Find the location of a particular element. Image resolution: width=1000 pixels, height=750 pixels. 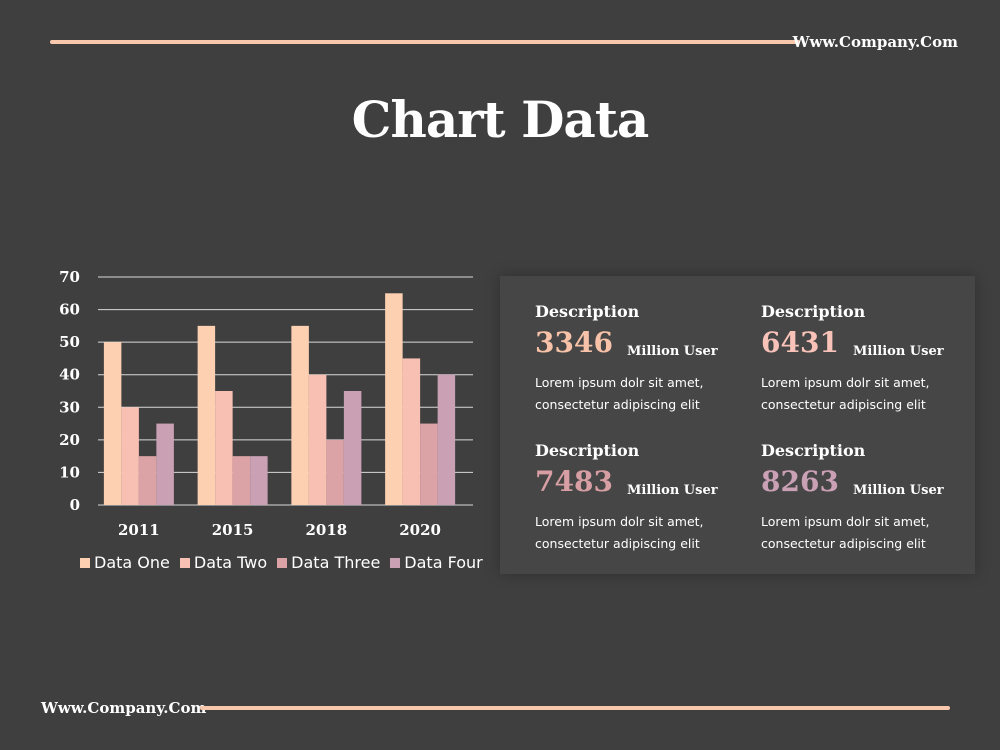

y-tick-label: 30 is located at coordinates (69, 407).